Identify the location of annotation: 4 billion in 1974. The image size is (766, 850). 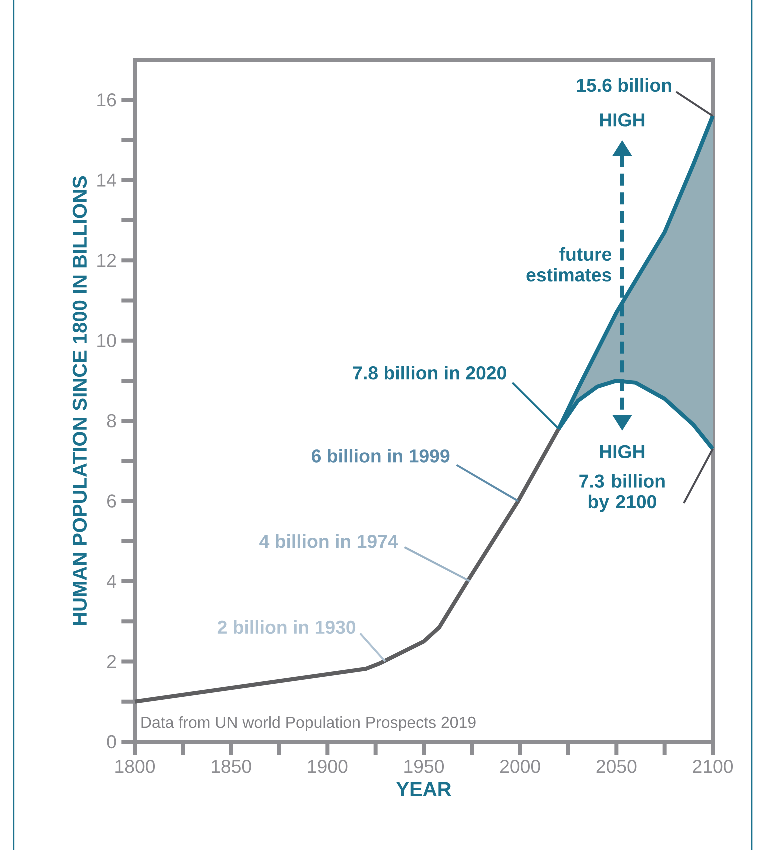
(329, 541).